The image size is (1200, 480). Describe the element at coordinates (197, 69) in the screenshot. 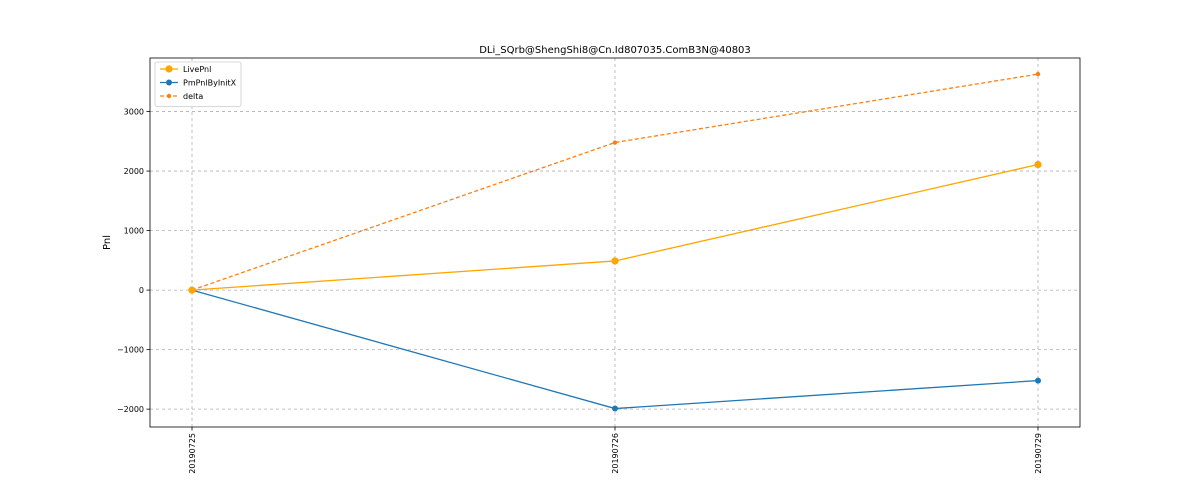

I see `legend-label: LivePnl` at that location.